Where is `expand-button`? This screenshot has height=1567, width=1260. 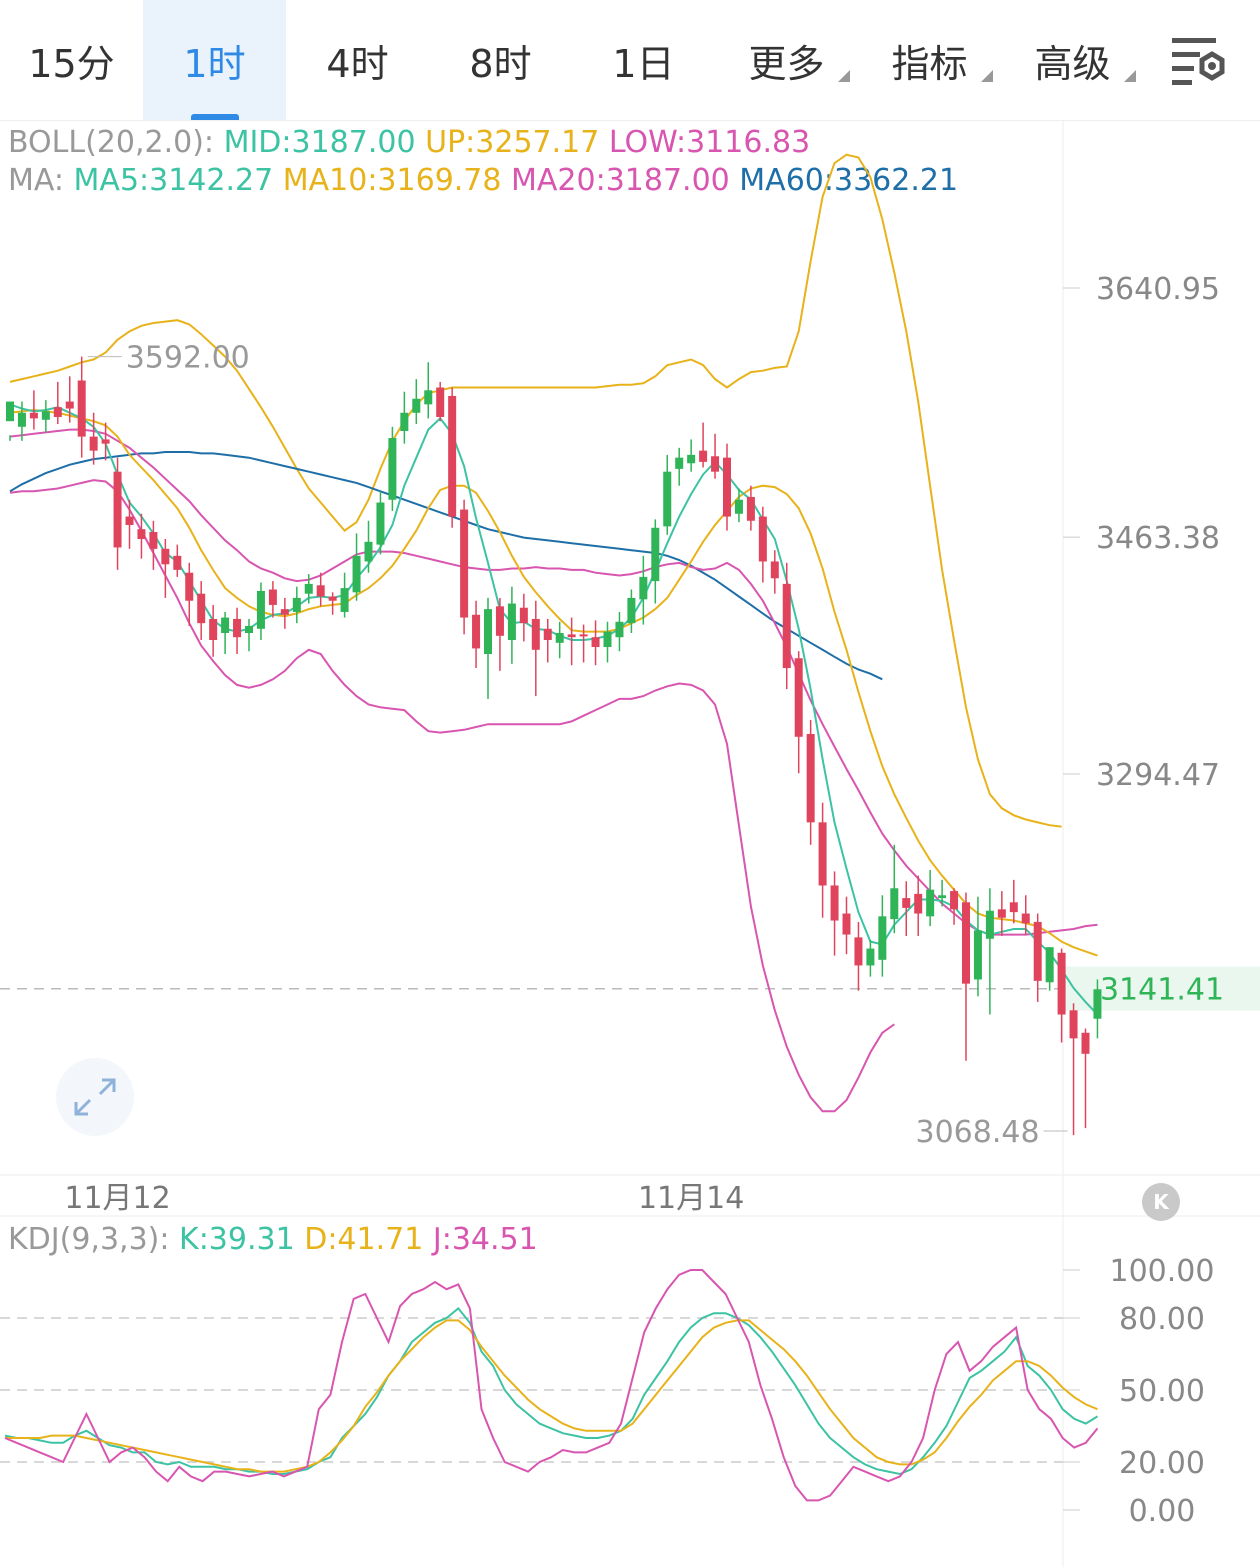
expand-button is located at coordinates (95, 1097).